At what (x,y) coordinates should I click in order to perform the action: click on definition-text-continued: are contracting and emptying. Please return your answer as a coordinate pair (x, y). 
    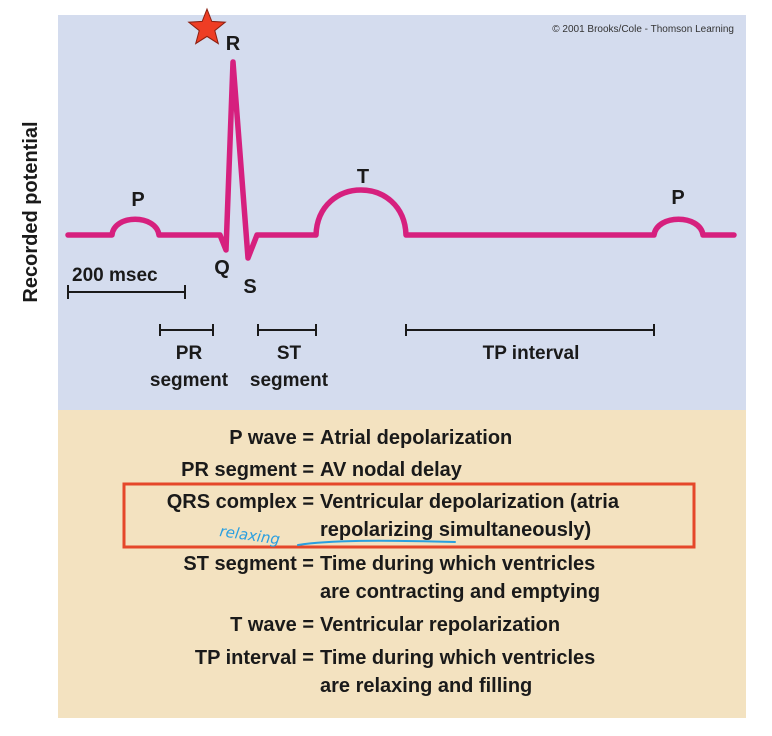
    Looking at the image, I should click on (460, 592).